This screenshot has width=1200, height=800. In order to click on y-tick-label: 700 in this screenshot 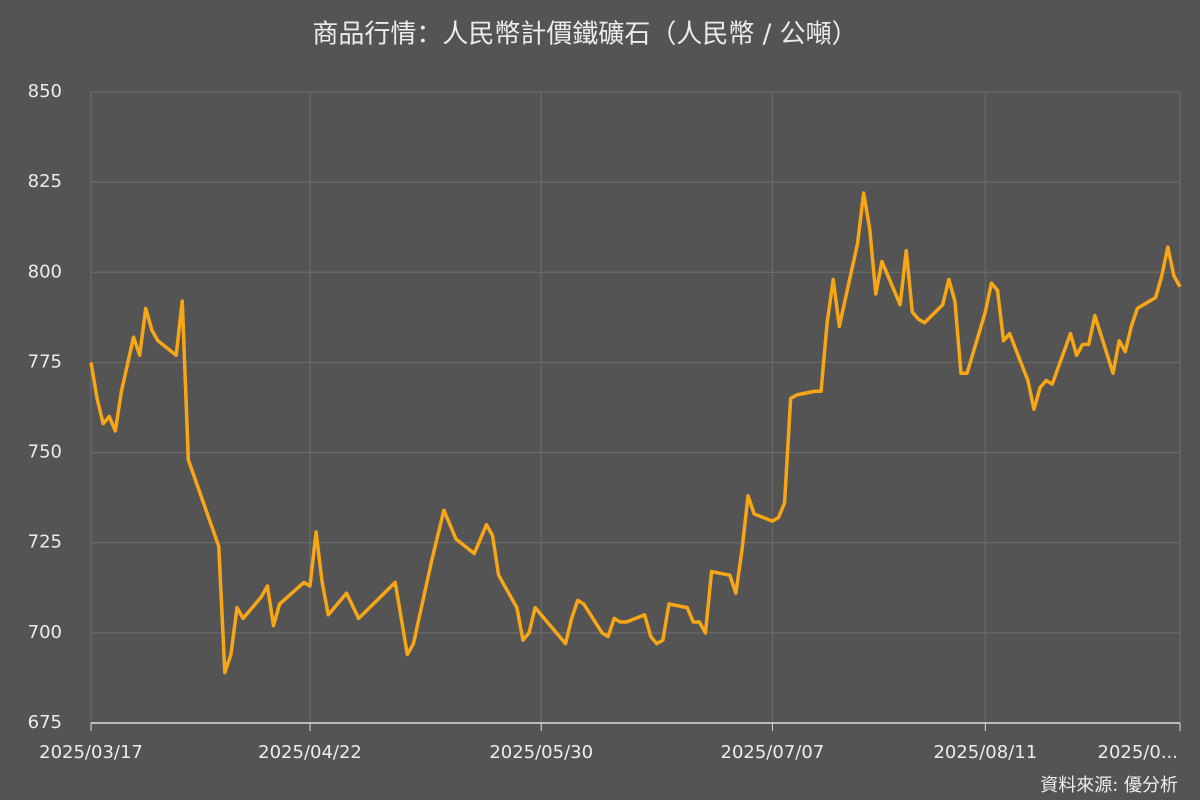, I will do `click(45, 632)`.